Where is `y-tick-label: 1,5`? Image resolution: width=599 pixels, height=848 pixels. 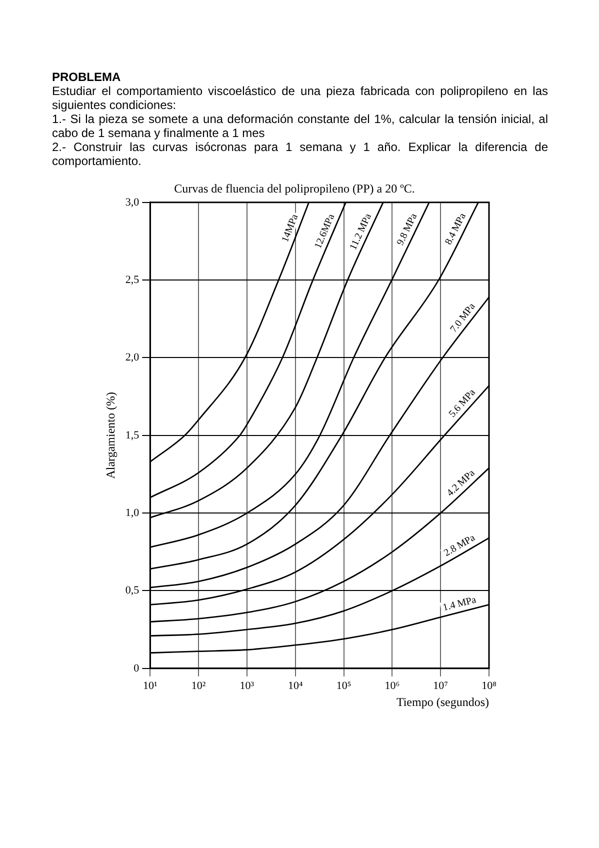 y-tick-label: 1,5 is located at coordinates (132, 435).